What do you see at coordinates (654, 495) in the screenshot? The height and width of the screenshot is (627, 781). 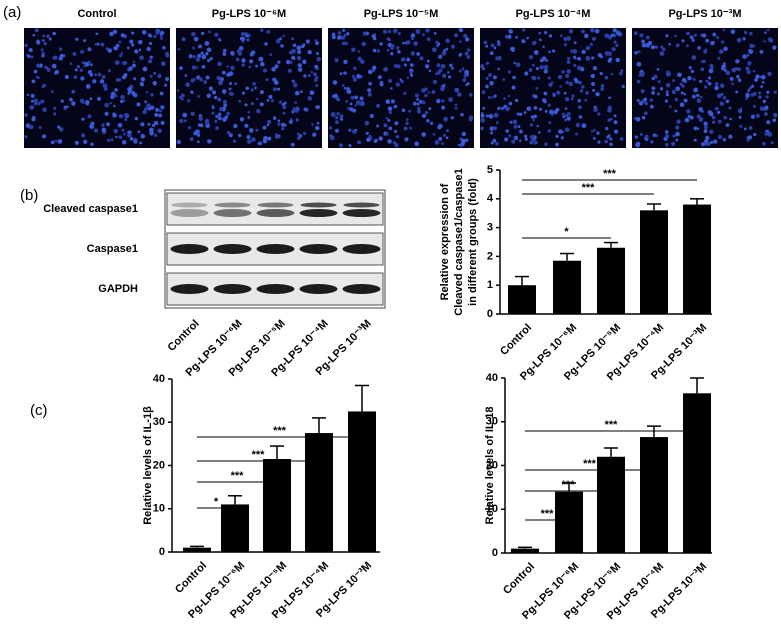 I see `bar` at bounding box center [654, 495].